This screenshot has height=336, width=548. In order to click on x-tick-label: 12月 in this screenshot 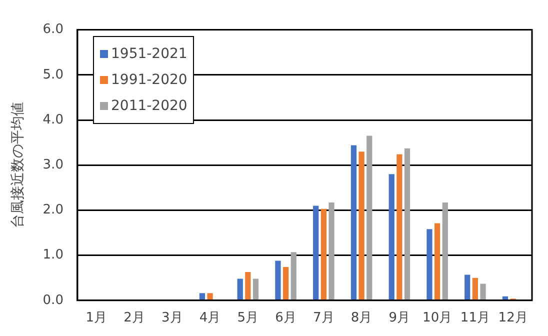, I will do `click(513, 318)`.